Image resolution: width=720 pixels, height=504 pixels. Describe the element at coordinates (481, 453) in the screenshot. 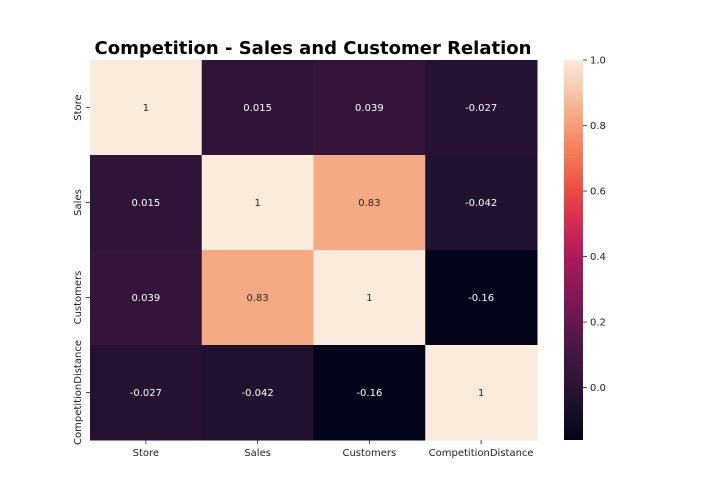

I see `x-tick-label: CompetitionDistance` at that location.